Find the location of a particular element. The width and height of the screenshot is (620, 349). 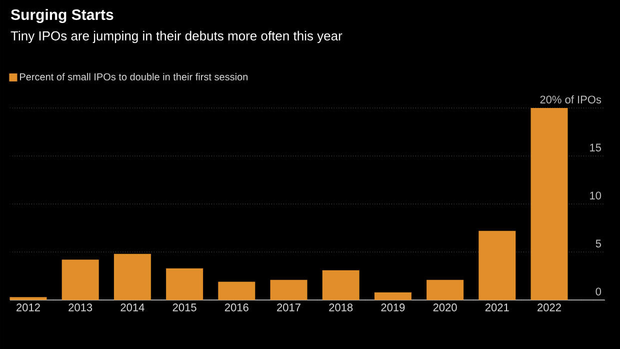

x-tick-label: 2021 is located at coordinates (497, 308).